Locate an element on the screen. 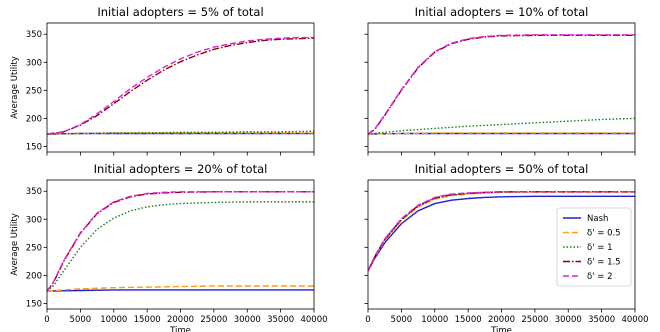 The height and width of the screenshot is (332, 660). subplot-title: Initial adopters = 50% of total is located at coordinates (502, 169).